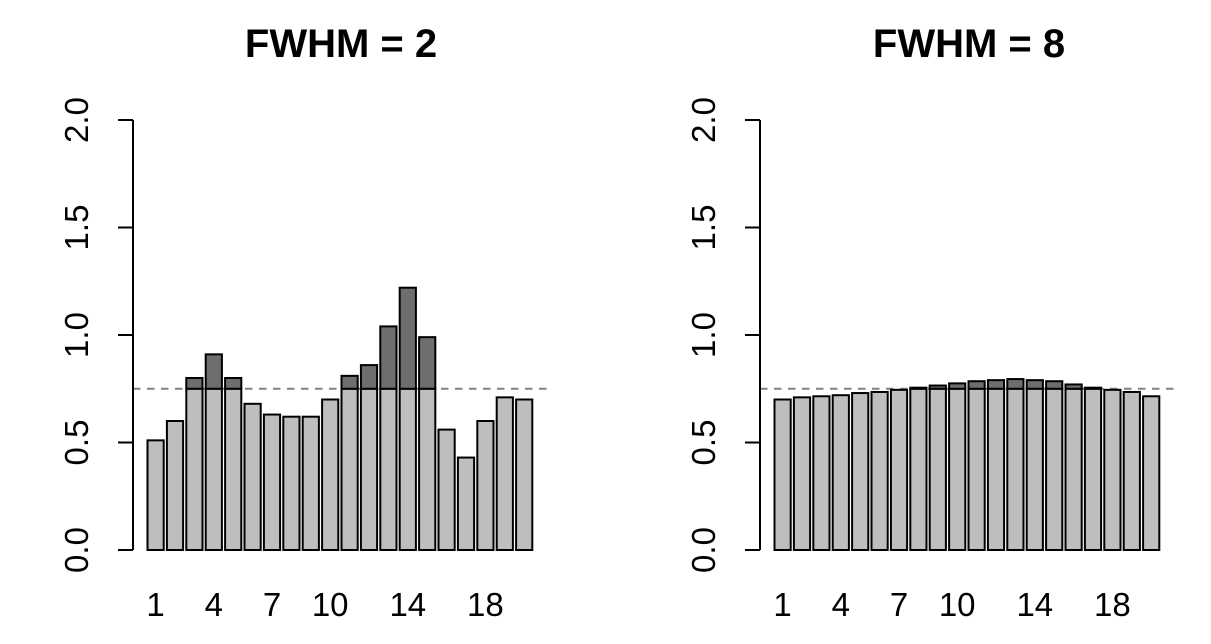 The height and width of the screenshot is (644, 1211). What do you see at coordinates (969, 44) in the screenshot?
I see `right-chart-title: FWHM = 8` at bounding box center [969, 44].